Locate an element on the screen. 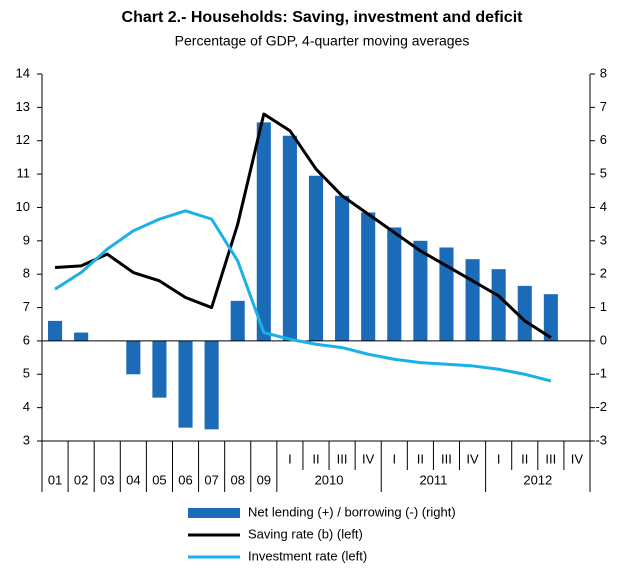  y-tick-label: 12 is located at coordinates (23, 139).